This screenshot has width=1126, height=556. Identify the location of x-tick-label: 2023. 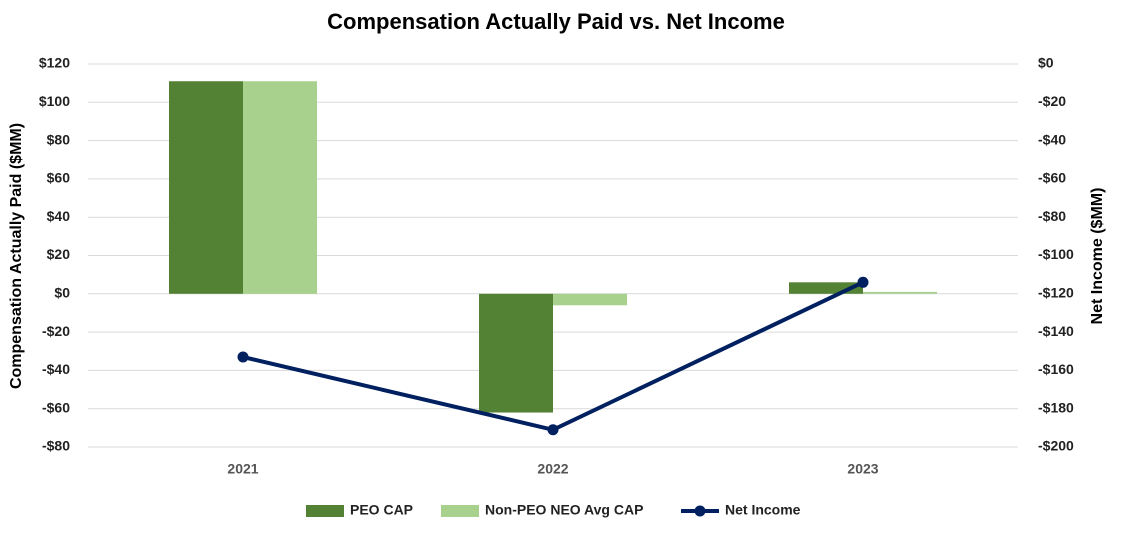
(862, 469).